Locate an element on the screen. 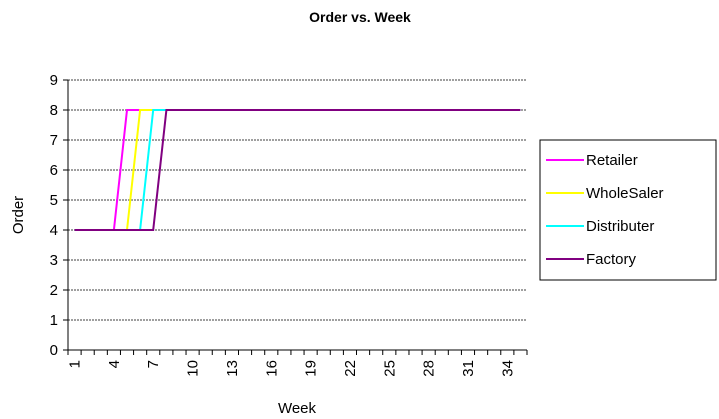  y-tick-label: 2 is located at coordinates (54, 290).